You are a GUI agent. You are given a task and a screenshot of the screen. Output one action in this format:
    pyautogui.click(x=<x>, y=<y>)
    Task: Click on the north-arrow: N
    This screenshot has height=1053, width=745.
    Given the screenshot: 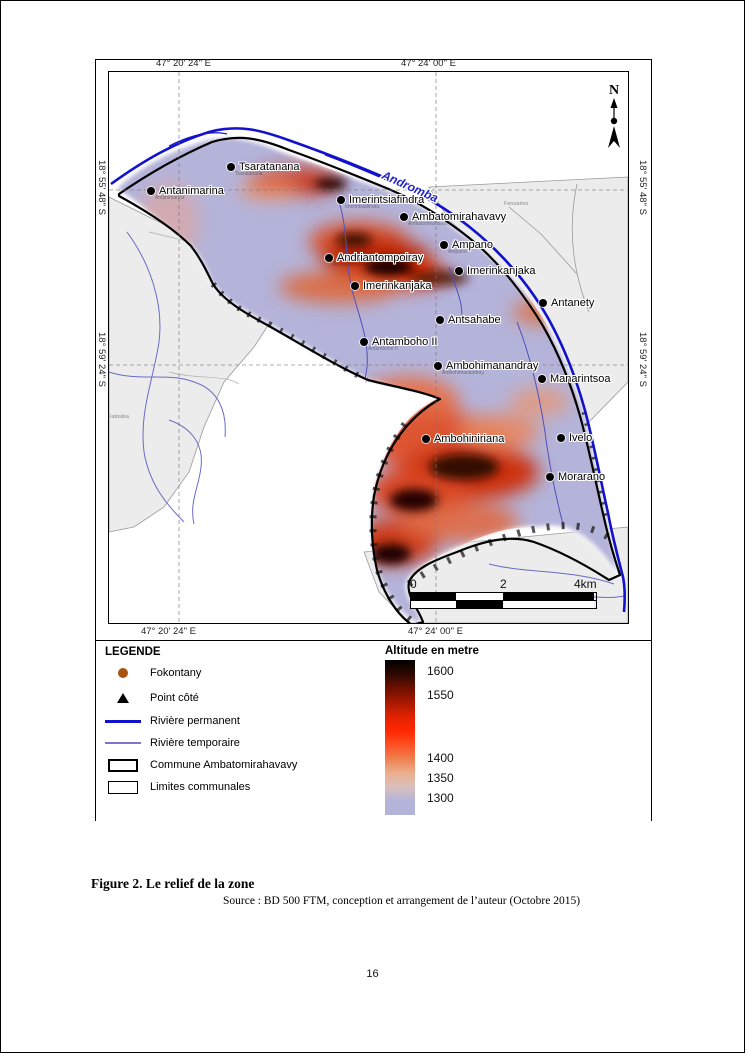 What is the action you would take?
    pyautogui.click(x=614, y=115)
    